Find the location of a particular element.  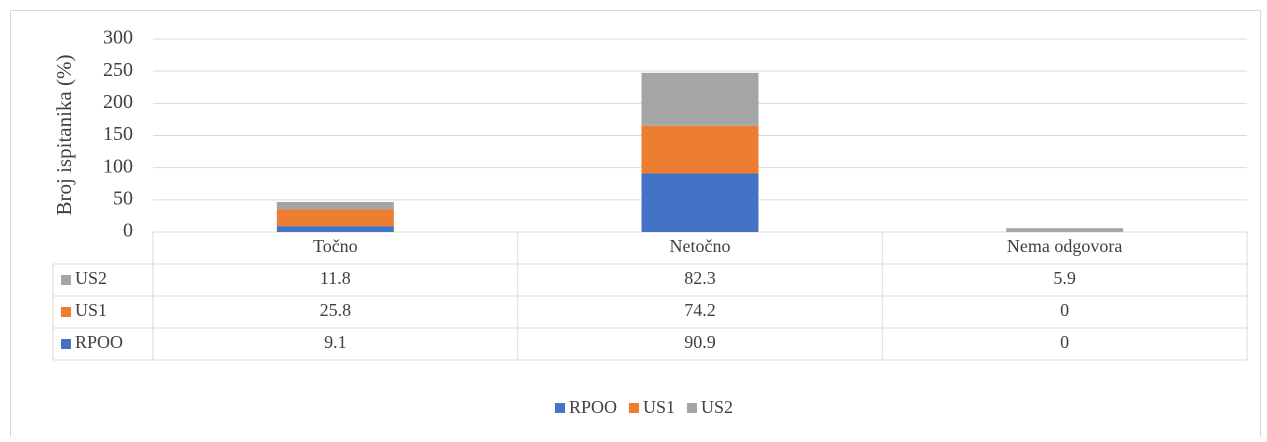

x-tick-label: Točno is located at coordinates (335, 246).